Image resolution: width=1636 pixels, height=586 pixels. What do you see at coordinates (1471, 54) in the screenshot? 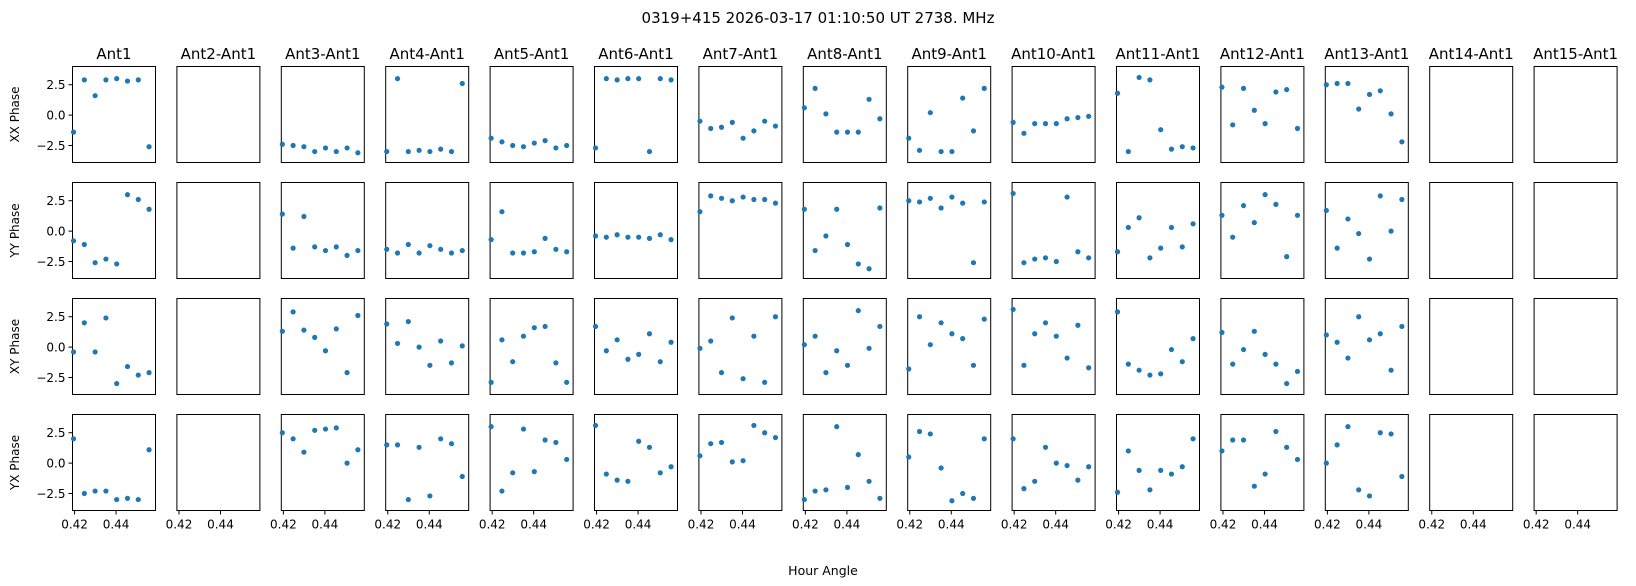
I see `column-title: Ant14-Ant1` at bounding box center [1471, 54].